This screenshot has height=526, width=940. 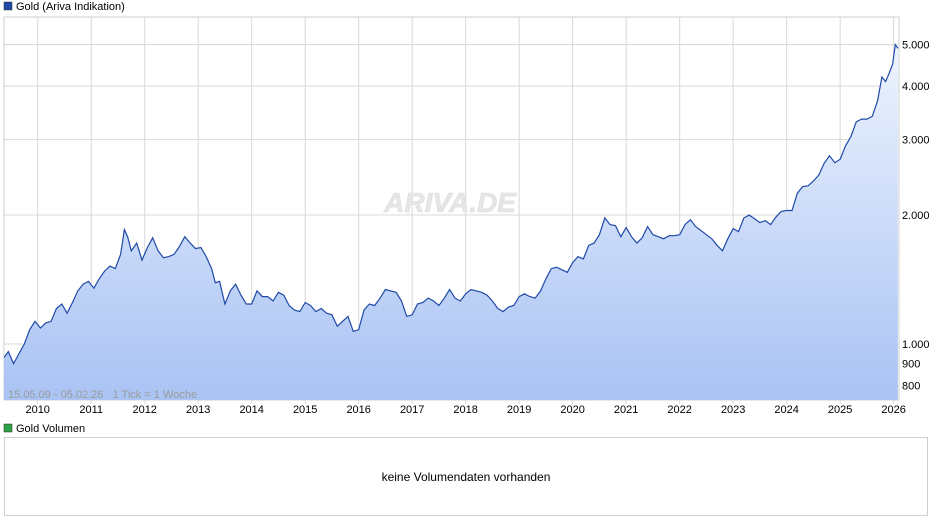 I want to click on x-tick-label: 2024, so click(x=786, y=410).